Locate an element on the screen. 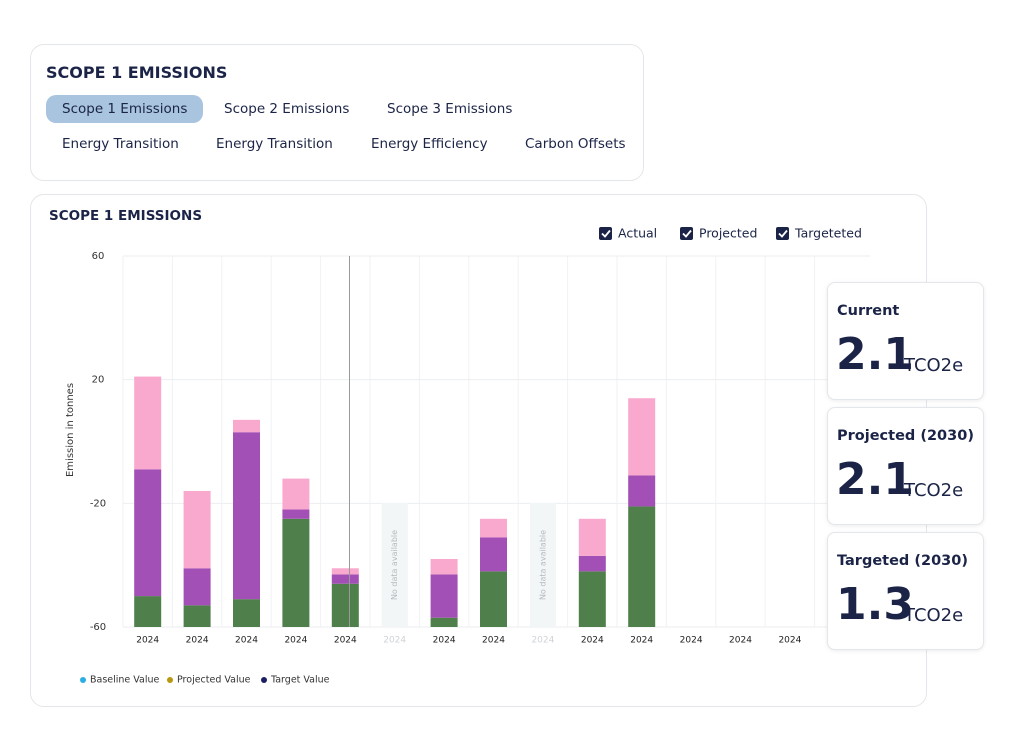  legend-label: Projected is located at coordinates (728, 233).